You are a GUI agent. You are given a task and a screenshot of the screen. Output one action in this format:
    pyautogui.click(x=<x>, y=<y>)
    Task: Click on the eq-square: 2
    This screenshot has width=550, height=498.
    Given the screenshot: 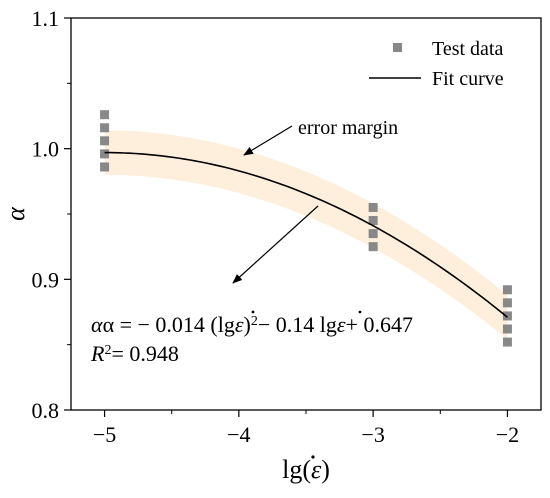 What is the action you would take?
    pyautogui.click(x=254, y=321)
    